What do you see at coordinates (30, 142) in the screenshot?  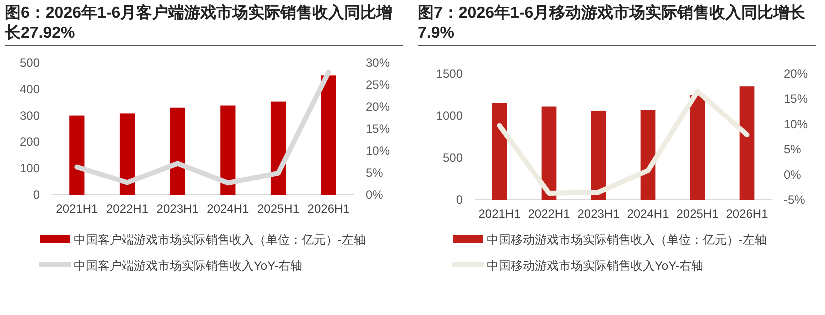 I see `y-tick-label: 200` at bounding box center [30, 142].